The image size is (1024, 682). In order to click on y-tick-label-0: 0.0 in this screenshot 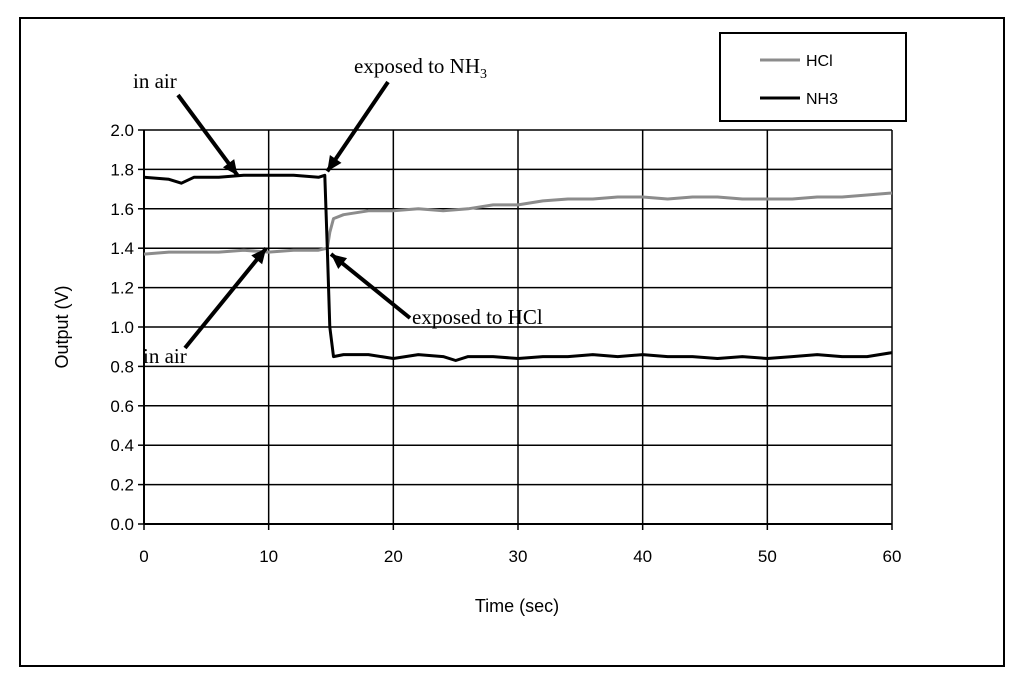, I will do `click(122, 524)`.